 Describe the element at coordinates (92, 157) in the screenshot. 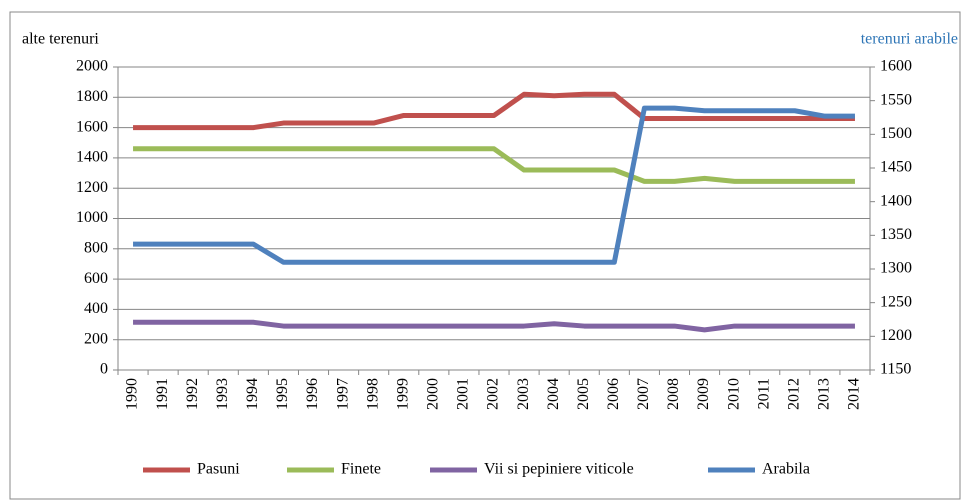

I see `y-tick-label: 1400` at that location.